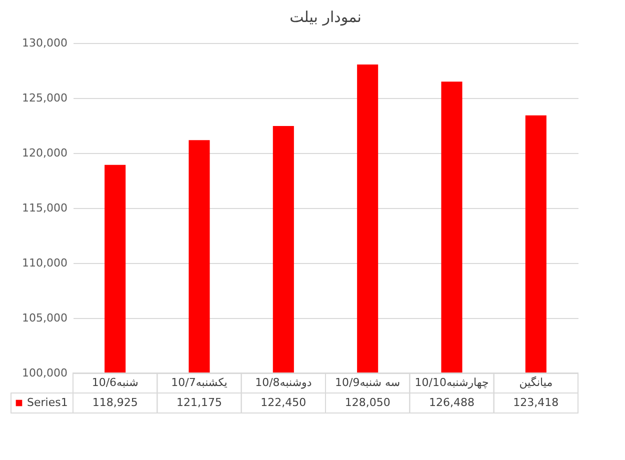 The image size is (625, 460). I want to click on data-label: 126,488, so click(451, 402).